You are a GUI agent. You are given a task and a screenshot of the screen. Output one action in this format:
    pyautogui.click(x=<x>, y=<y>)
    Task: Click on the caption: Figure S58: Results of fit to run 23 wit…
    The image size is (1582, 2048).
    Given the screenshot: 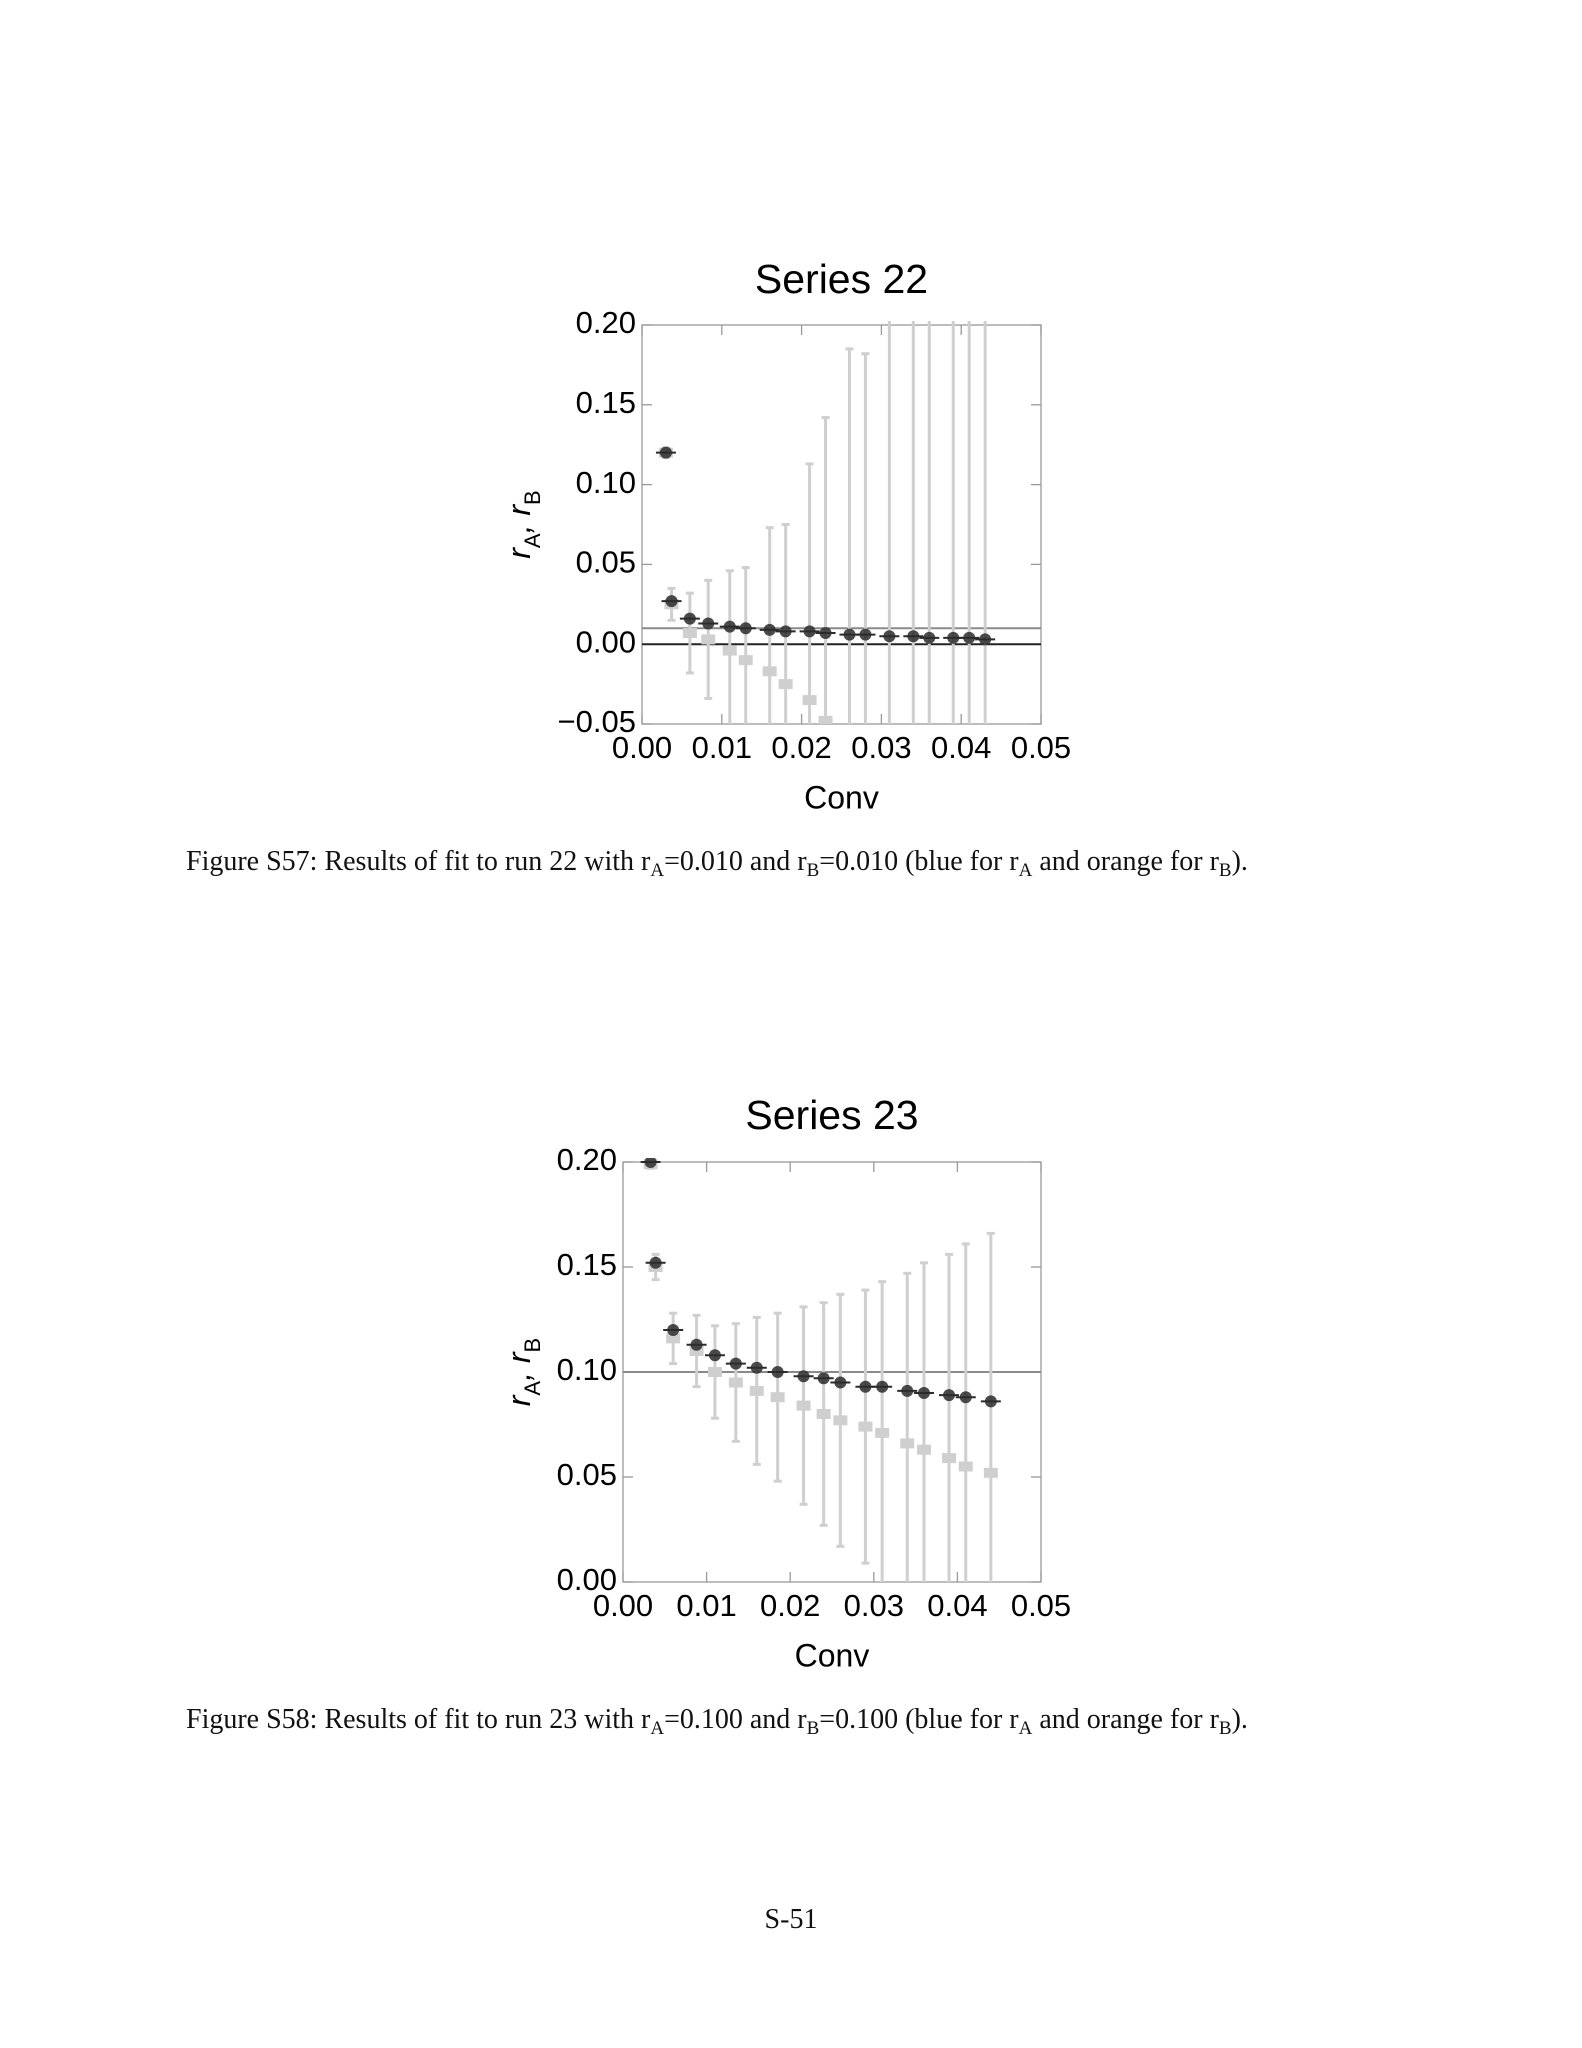 What is the action you would take?
    pyautogui.click(x=788, y=1720)
    